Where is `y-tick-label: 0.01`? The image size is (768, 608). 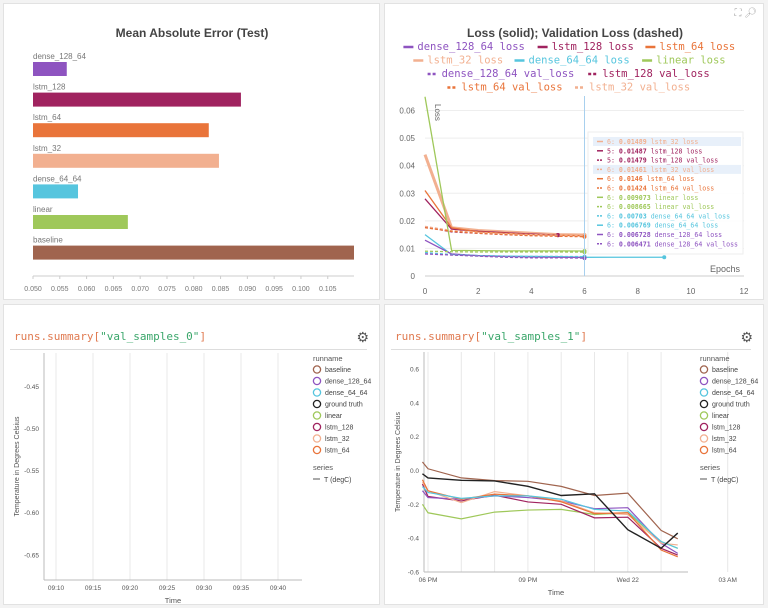 y-tick-label: 0.01 is located at coordinates (407, 248).